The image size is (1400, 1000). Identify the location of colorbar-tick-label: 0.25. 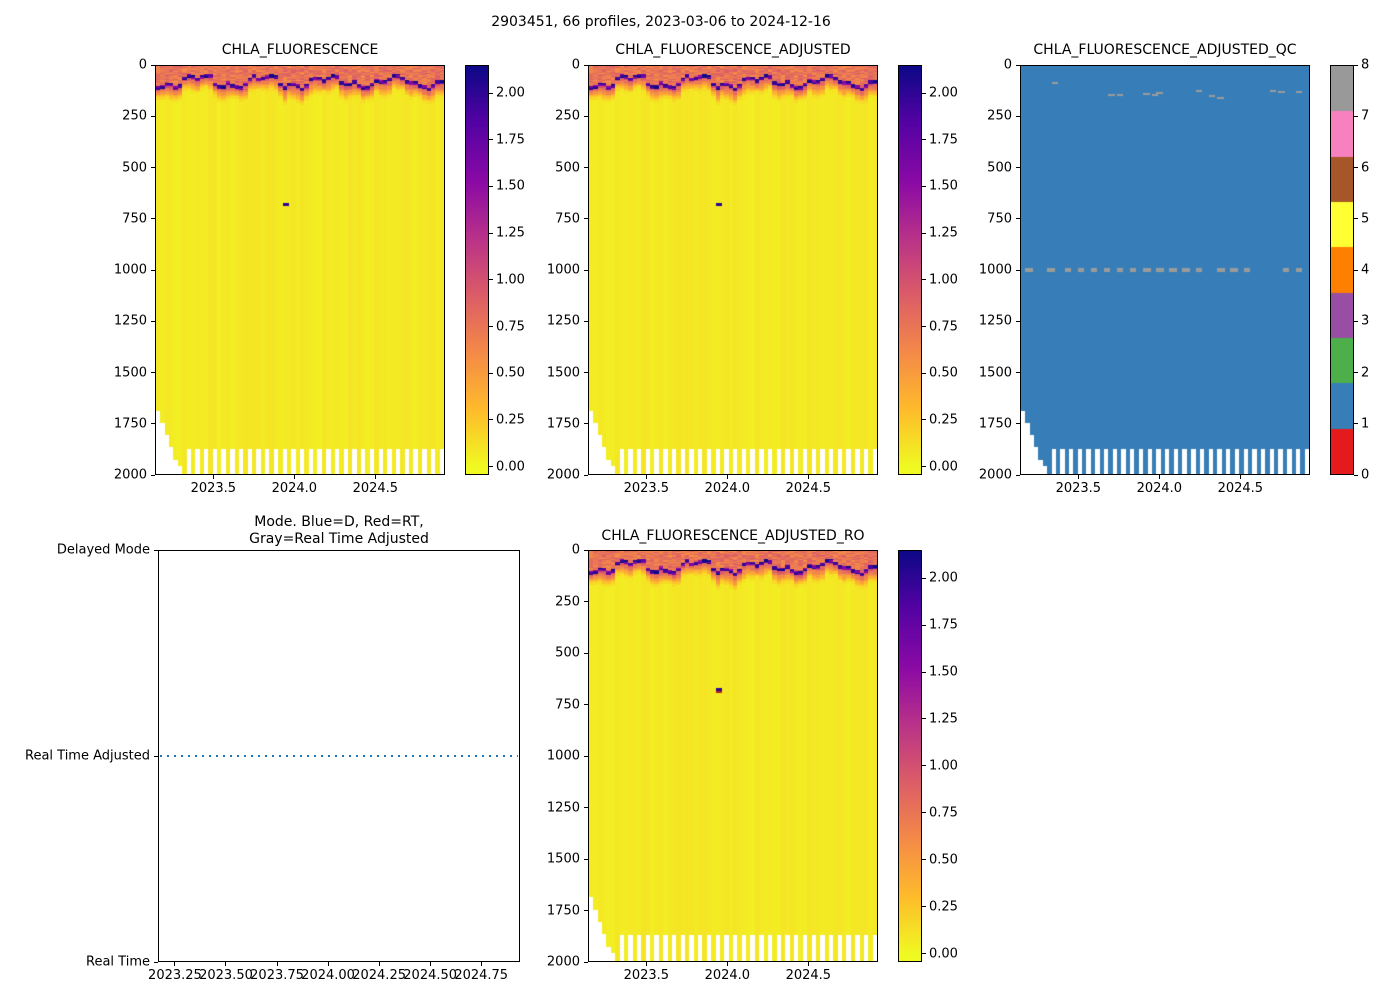
(510, 420).